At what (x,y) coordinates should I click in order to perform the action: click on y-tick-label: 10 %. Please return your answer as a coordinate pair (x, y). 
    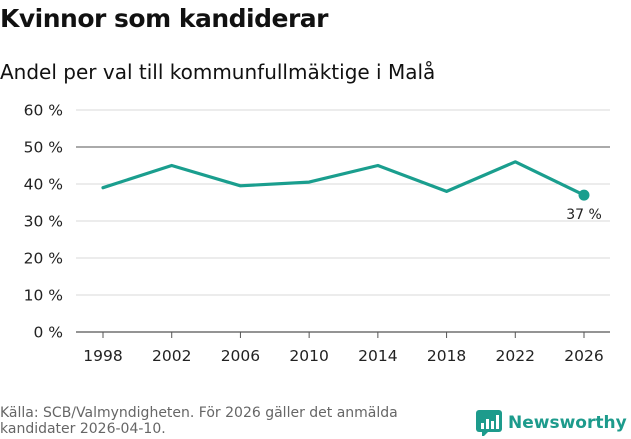
    Looking at the image, I should click on (43, 296).